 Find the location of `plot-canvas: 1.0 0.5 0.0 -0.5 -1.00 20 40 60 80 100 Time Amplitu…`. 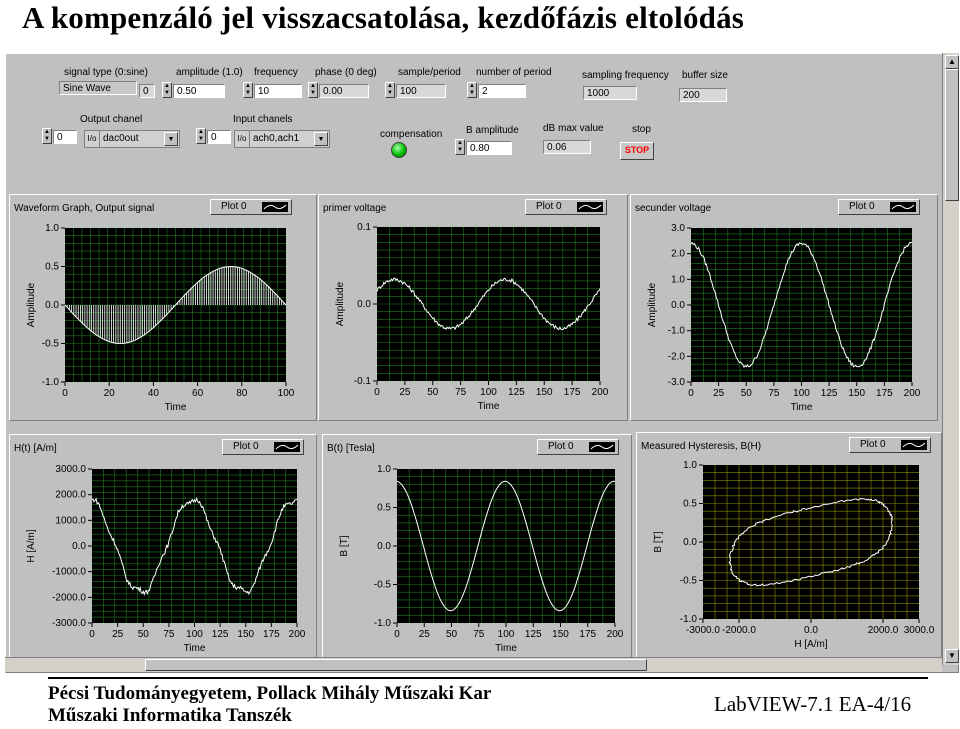

plot-canvas: 1.0 0.5 0.0 -0.5 -1.00 20 40 60 80 100 Time Amplitu… is located at coordinates (163, 307).